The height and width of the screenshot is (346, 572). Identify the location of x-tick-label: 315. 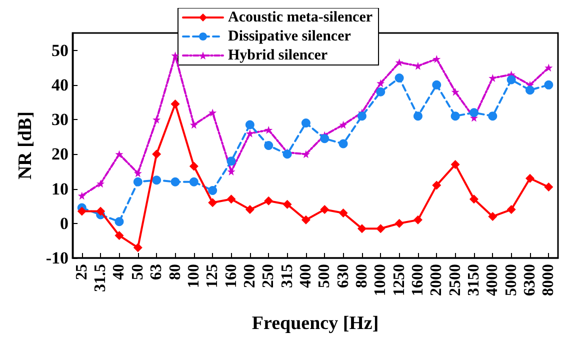
(287, 276).